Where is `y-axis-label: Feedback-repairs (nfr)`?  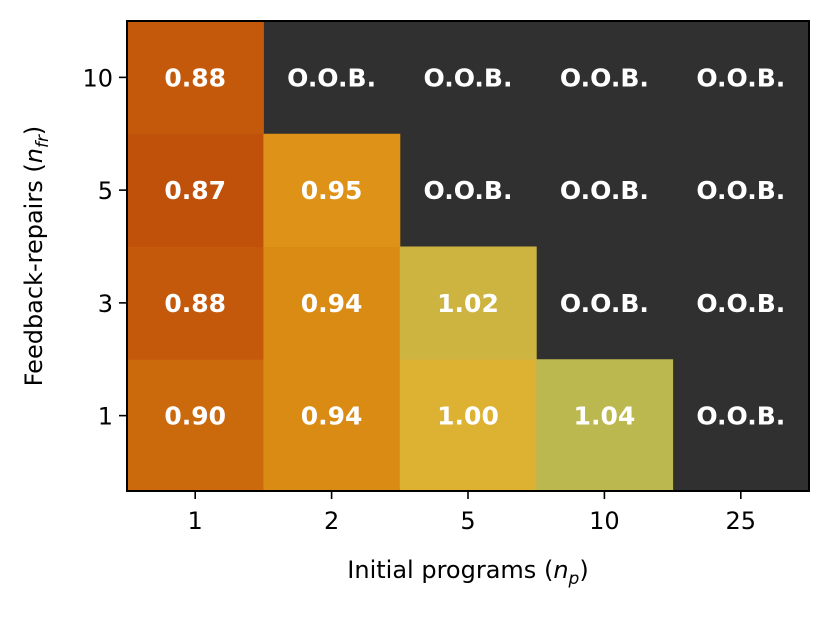
y-axis-label: Feedback-repairs (nfr) is located at coordinates (36, 256).